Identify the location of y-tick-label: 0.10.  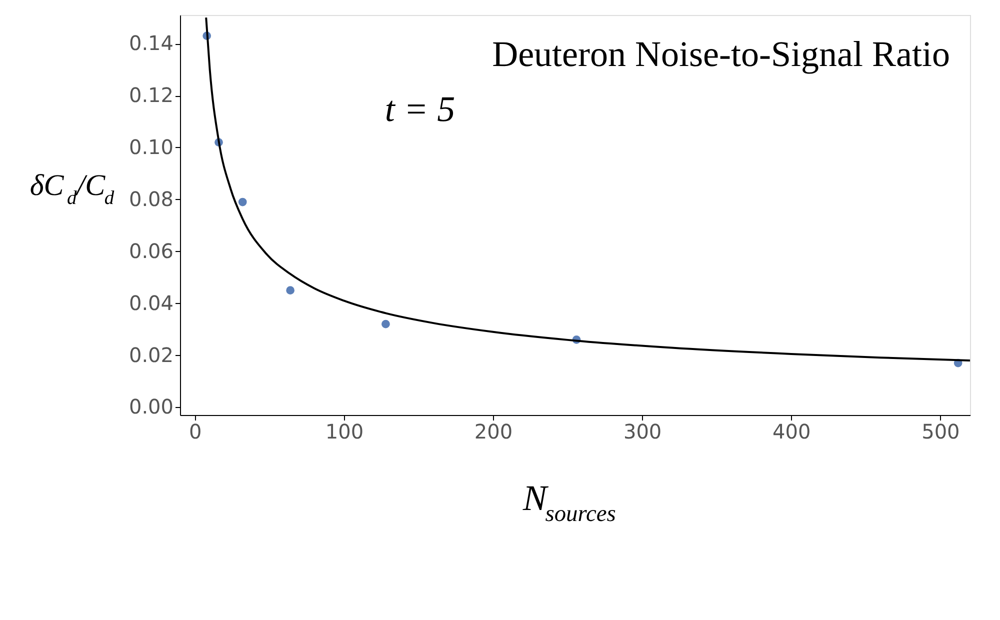
(151, 146).